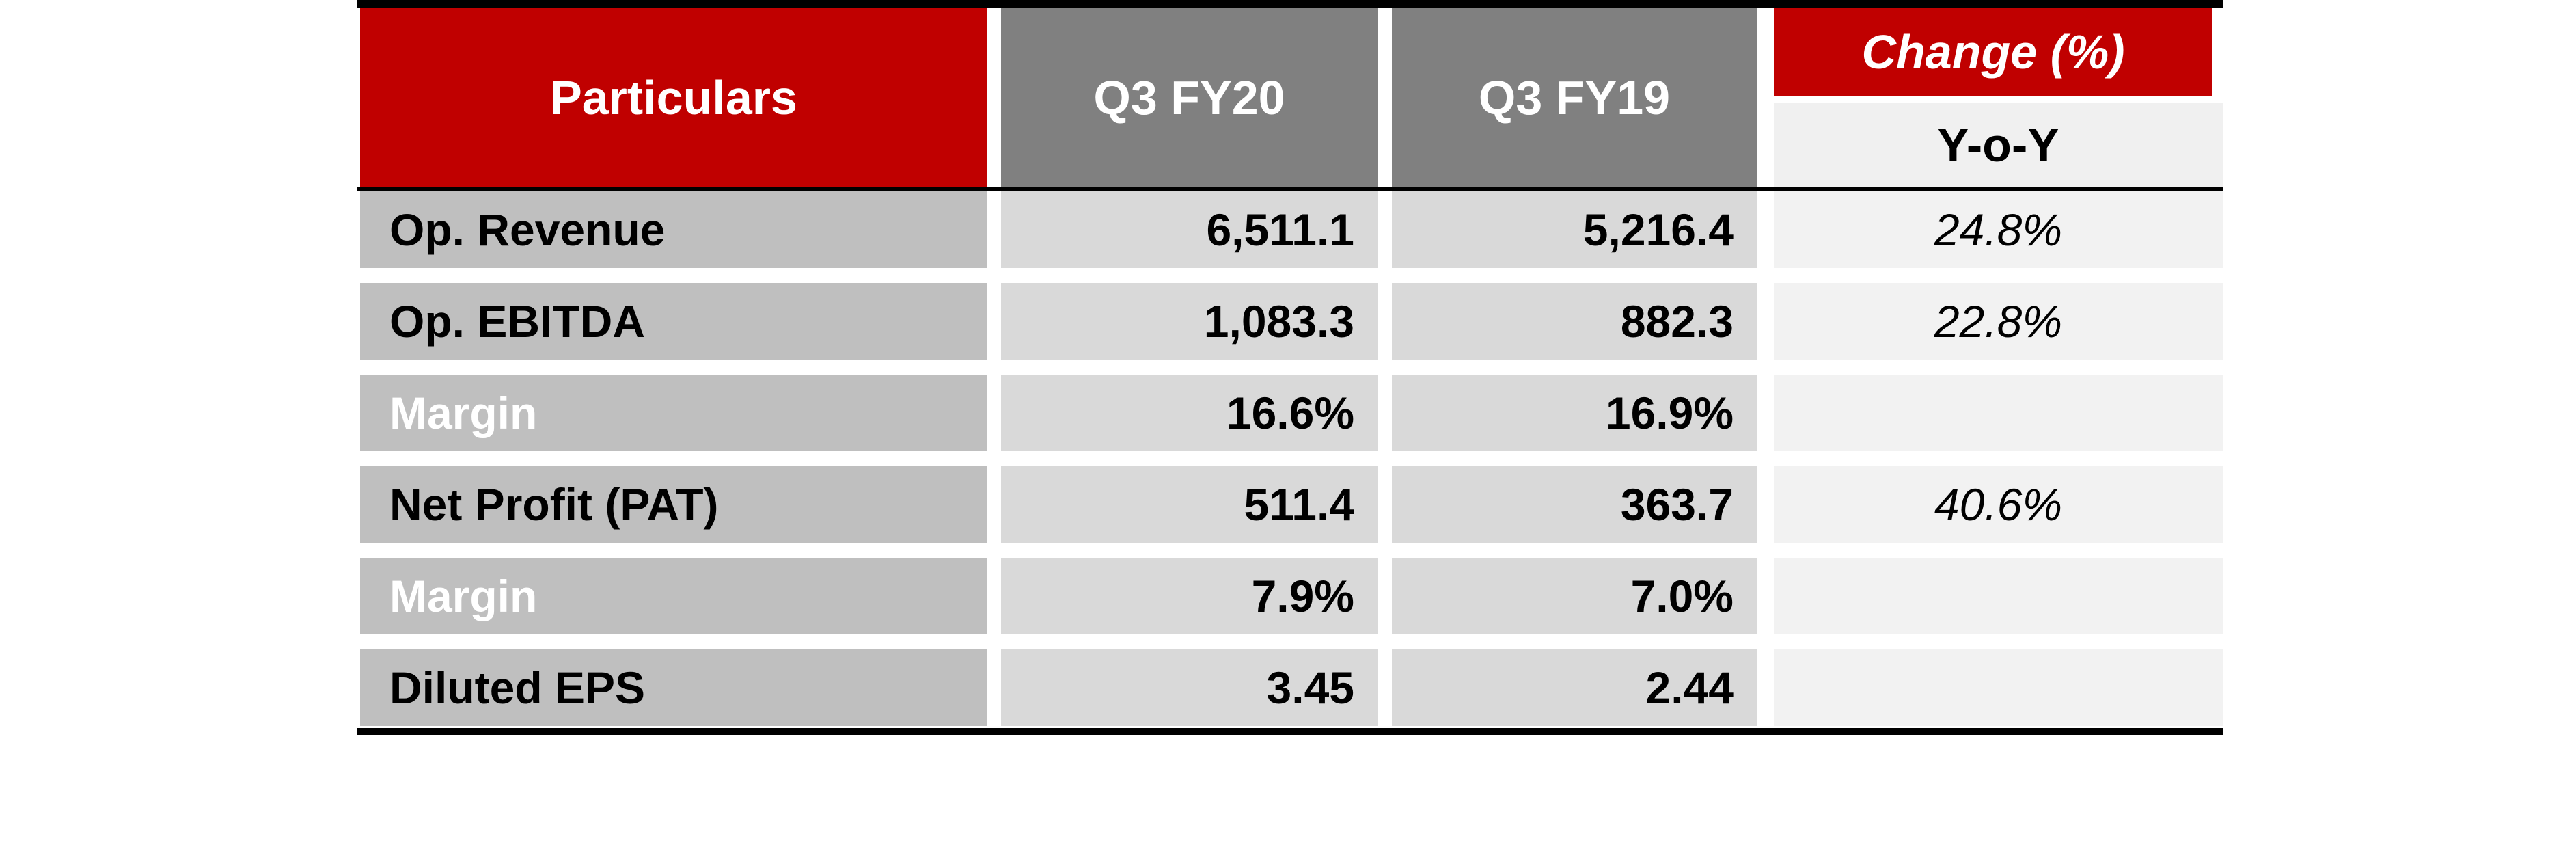  I want to click on top-rule, so click(1290, 4).